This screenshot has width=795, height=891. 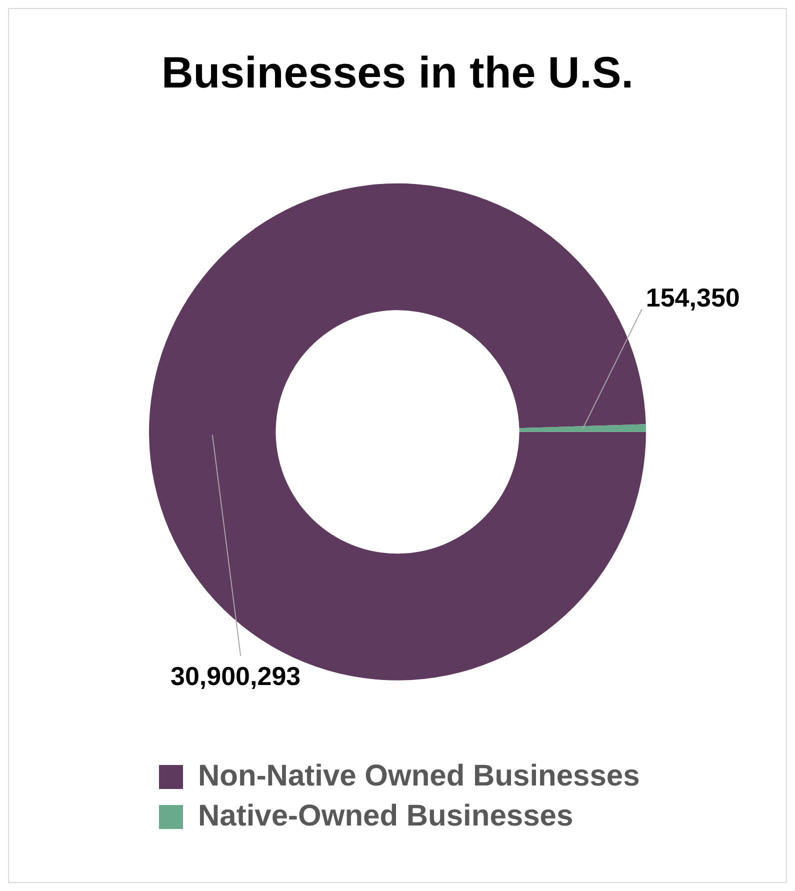 What do you see at coordinates (693, 297) in the screenshot?
I see `data-label: 154,350` at bounding box center [693, 297].